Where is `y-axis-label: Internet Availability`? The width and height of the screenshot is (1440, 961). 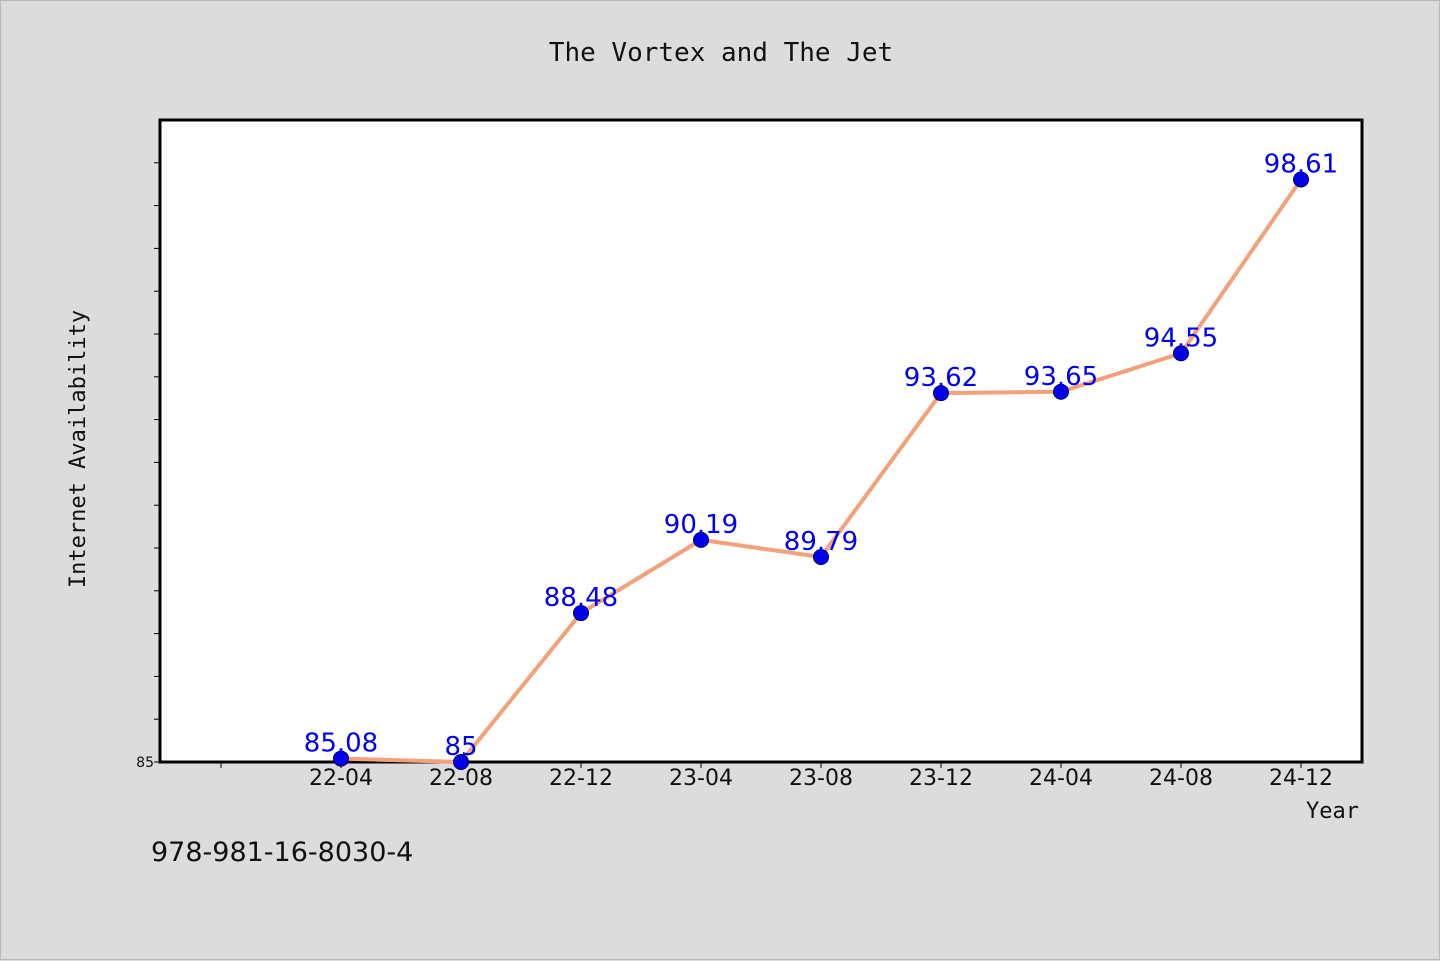 y-axis-label: Internet Availability is located at coordinates (78, 449).